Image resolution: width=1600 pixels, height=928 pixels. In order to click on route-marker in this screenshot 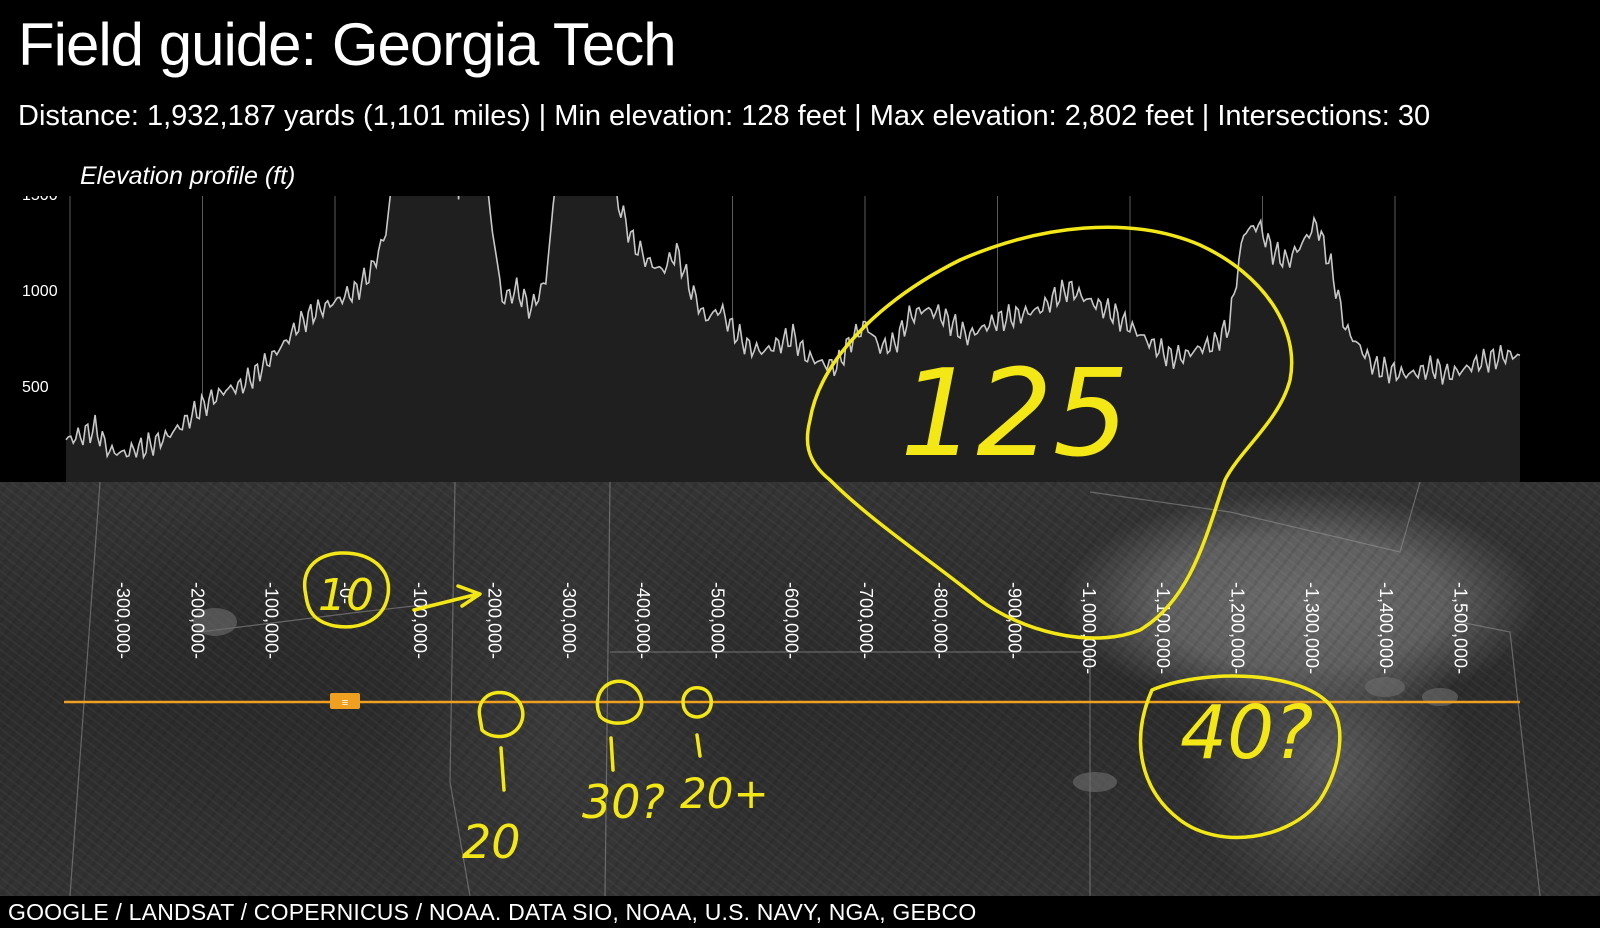, I will do `click(345, 701)`.